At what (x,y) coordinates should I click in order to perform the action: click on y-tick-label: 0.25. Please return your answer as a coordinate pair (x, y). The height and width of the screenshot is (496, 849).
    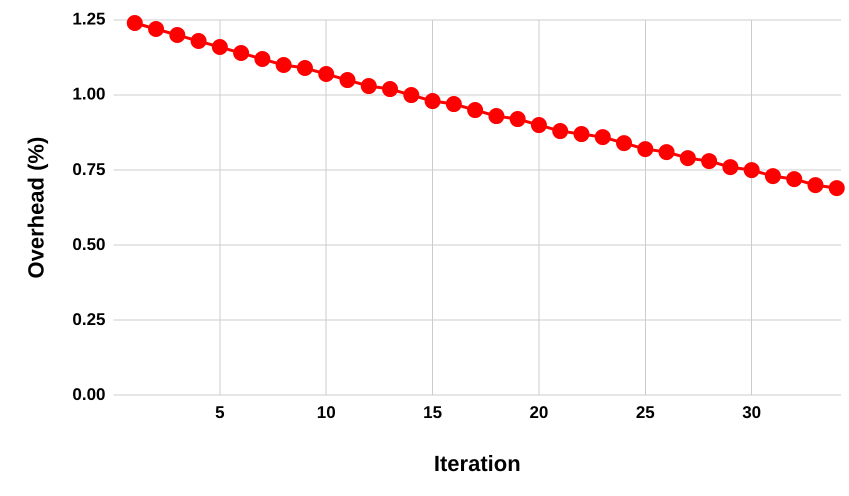
    Looking at the image, I should click on (89, 319).